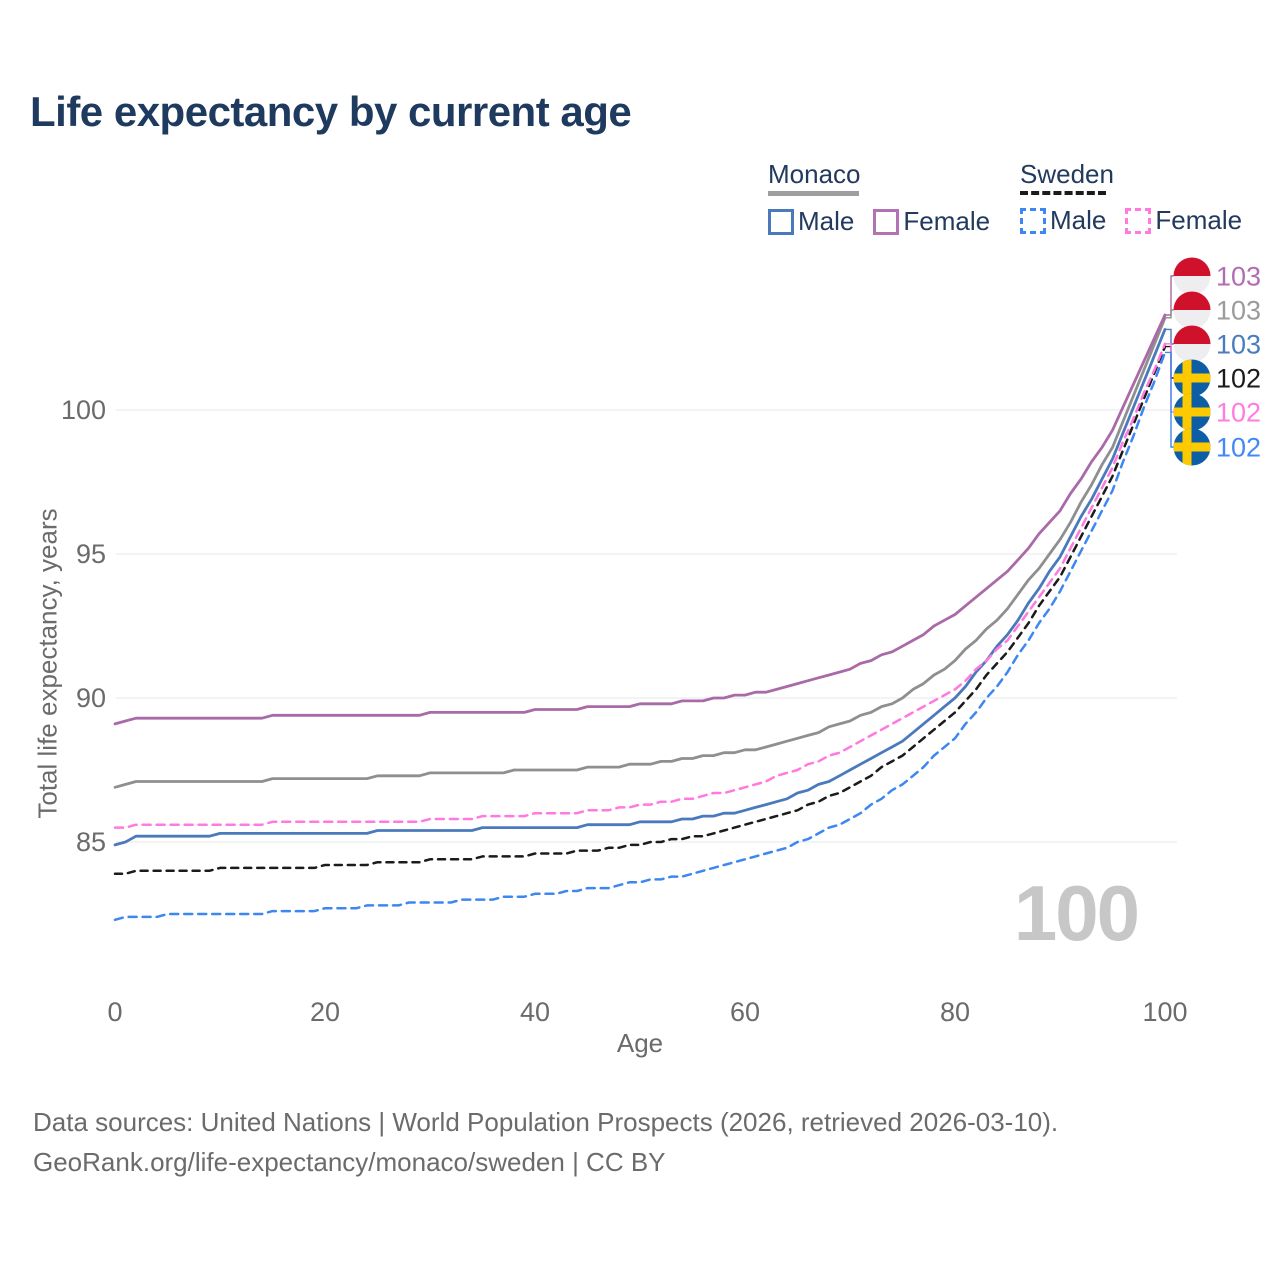  I want to click on chart-title: Life expectancy by current age, so click(331, 111).